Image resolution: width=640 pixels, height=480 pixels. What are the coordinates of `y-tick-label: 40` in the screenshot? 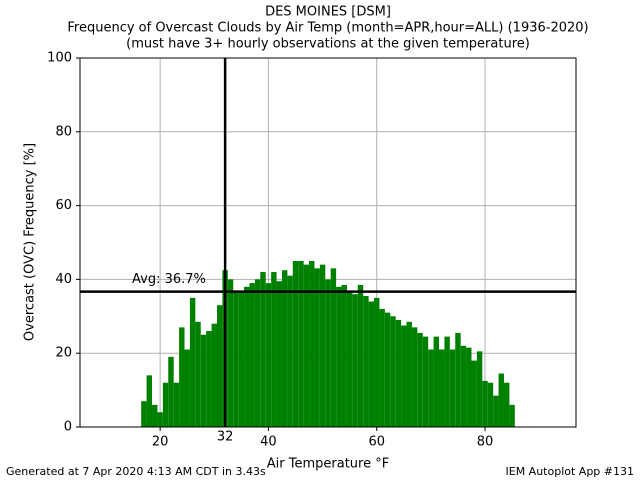 It's located at (63, 279).